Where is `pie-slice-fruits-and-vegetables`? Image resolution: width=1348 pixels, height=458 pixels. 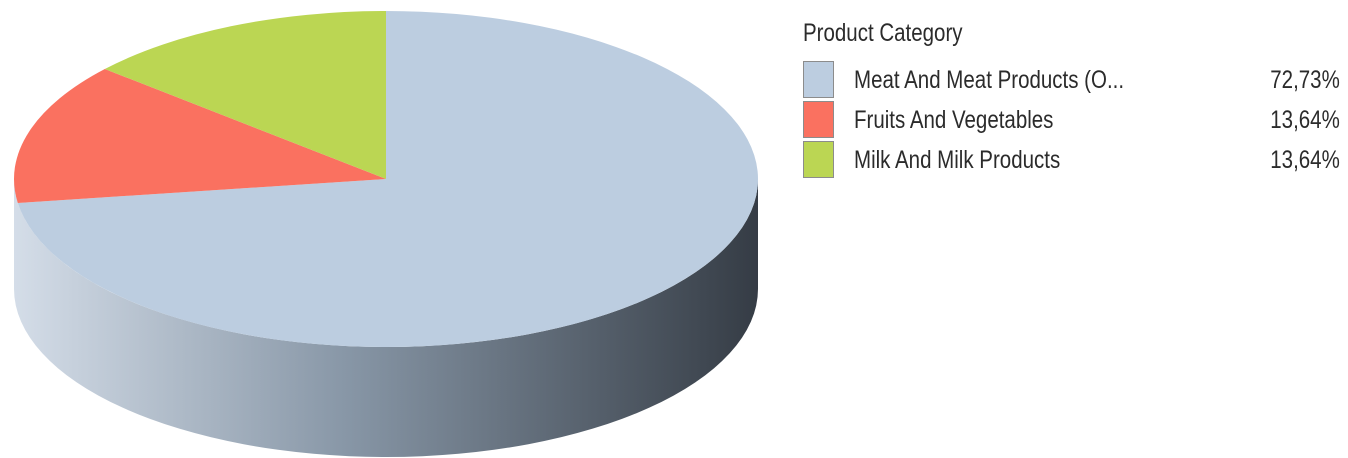 pie-slice-fruits-and-vegetables is located at coordinates (199, 136).